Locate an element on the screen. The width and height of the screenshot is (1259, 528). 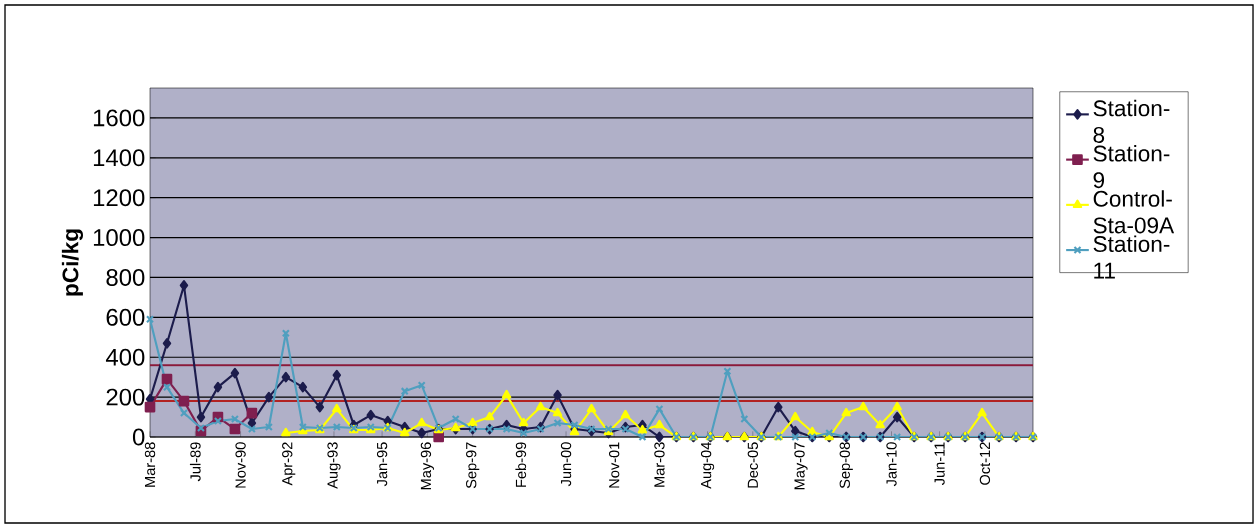
x-tick-label: Jan-95 is located at coordinates (382, 464).